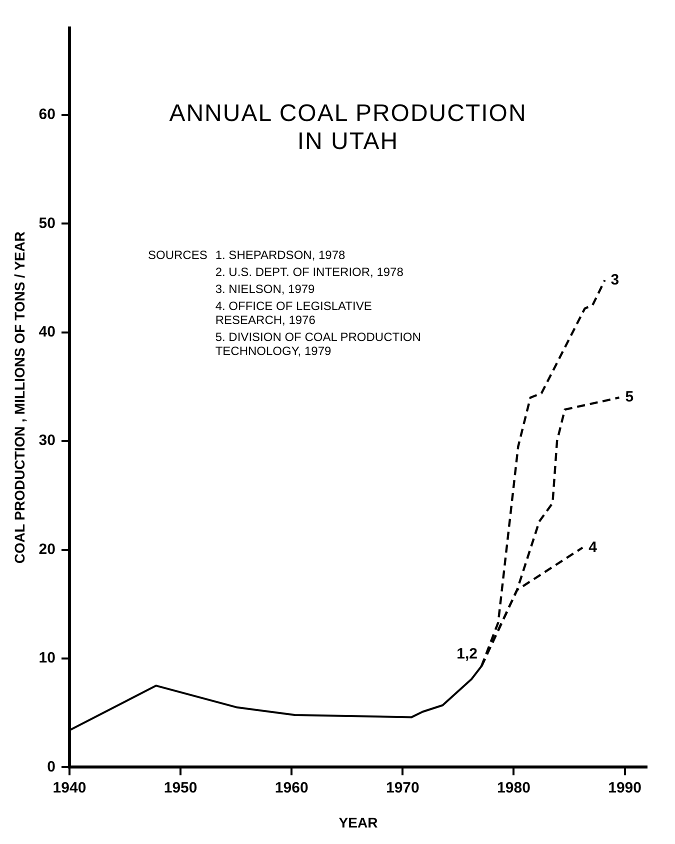  I want to click on y-axis-title: COAL PRODUCTION , MILLIONS OF TONS / YEAR, so click(19, 398).